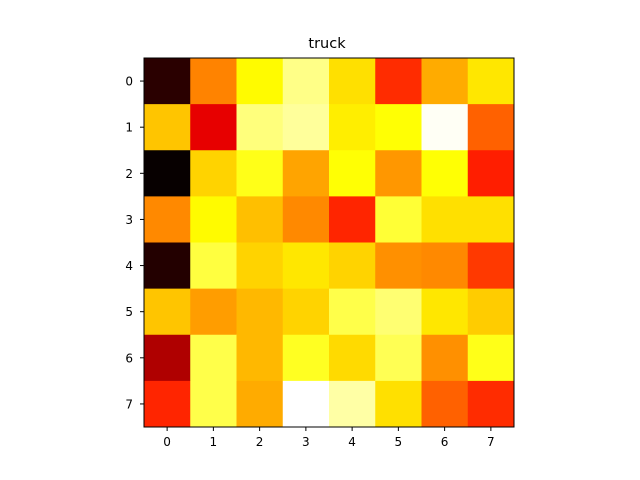  What do you see at coordinates (327, 44) in the screenshot?
I see `chart-title: truck` at bounding box center [327, 44].